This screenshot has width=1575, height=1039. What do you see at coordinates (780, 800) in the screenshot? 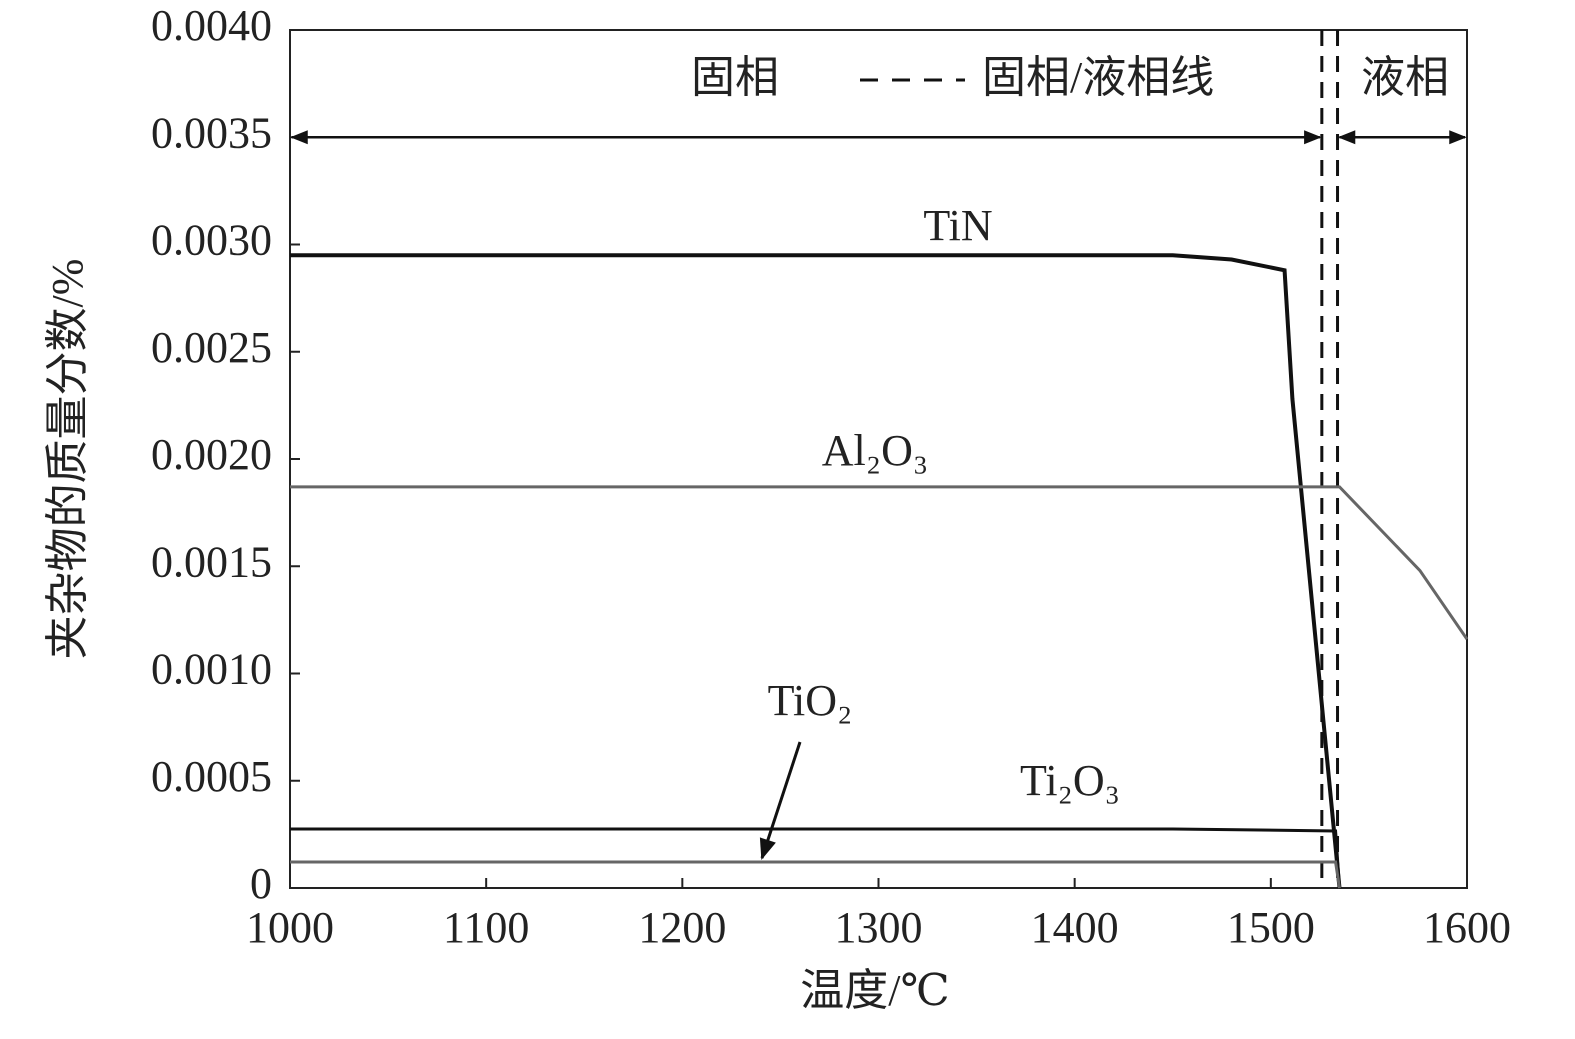
I see `pointer-arrow` at bounding box center [780, 800].